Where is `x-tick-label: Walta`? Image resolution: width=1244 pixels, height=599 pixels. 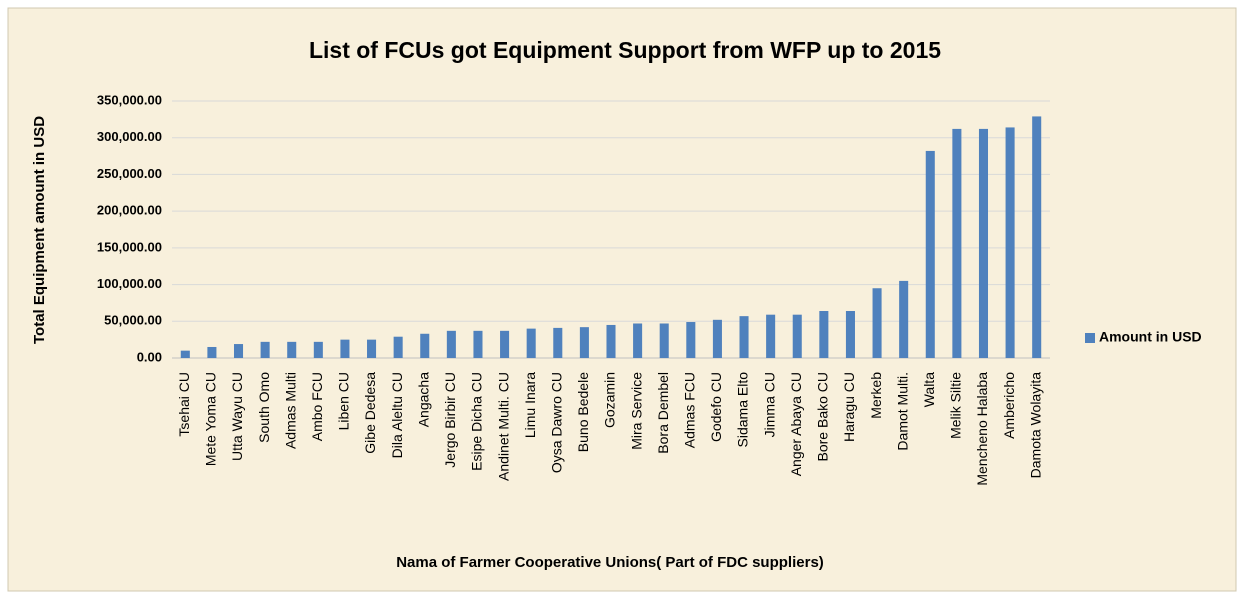 x-tick-label: Walta is located at coordinates (929, 389).